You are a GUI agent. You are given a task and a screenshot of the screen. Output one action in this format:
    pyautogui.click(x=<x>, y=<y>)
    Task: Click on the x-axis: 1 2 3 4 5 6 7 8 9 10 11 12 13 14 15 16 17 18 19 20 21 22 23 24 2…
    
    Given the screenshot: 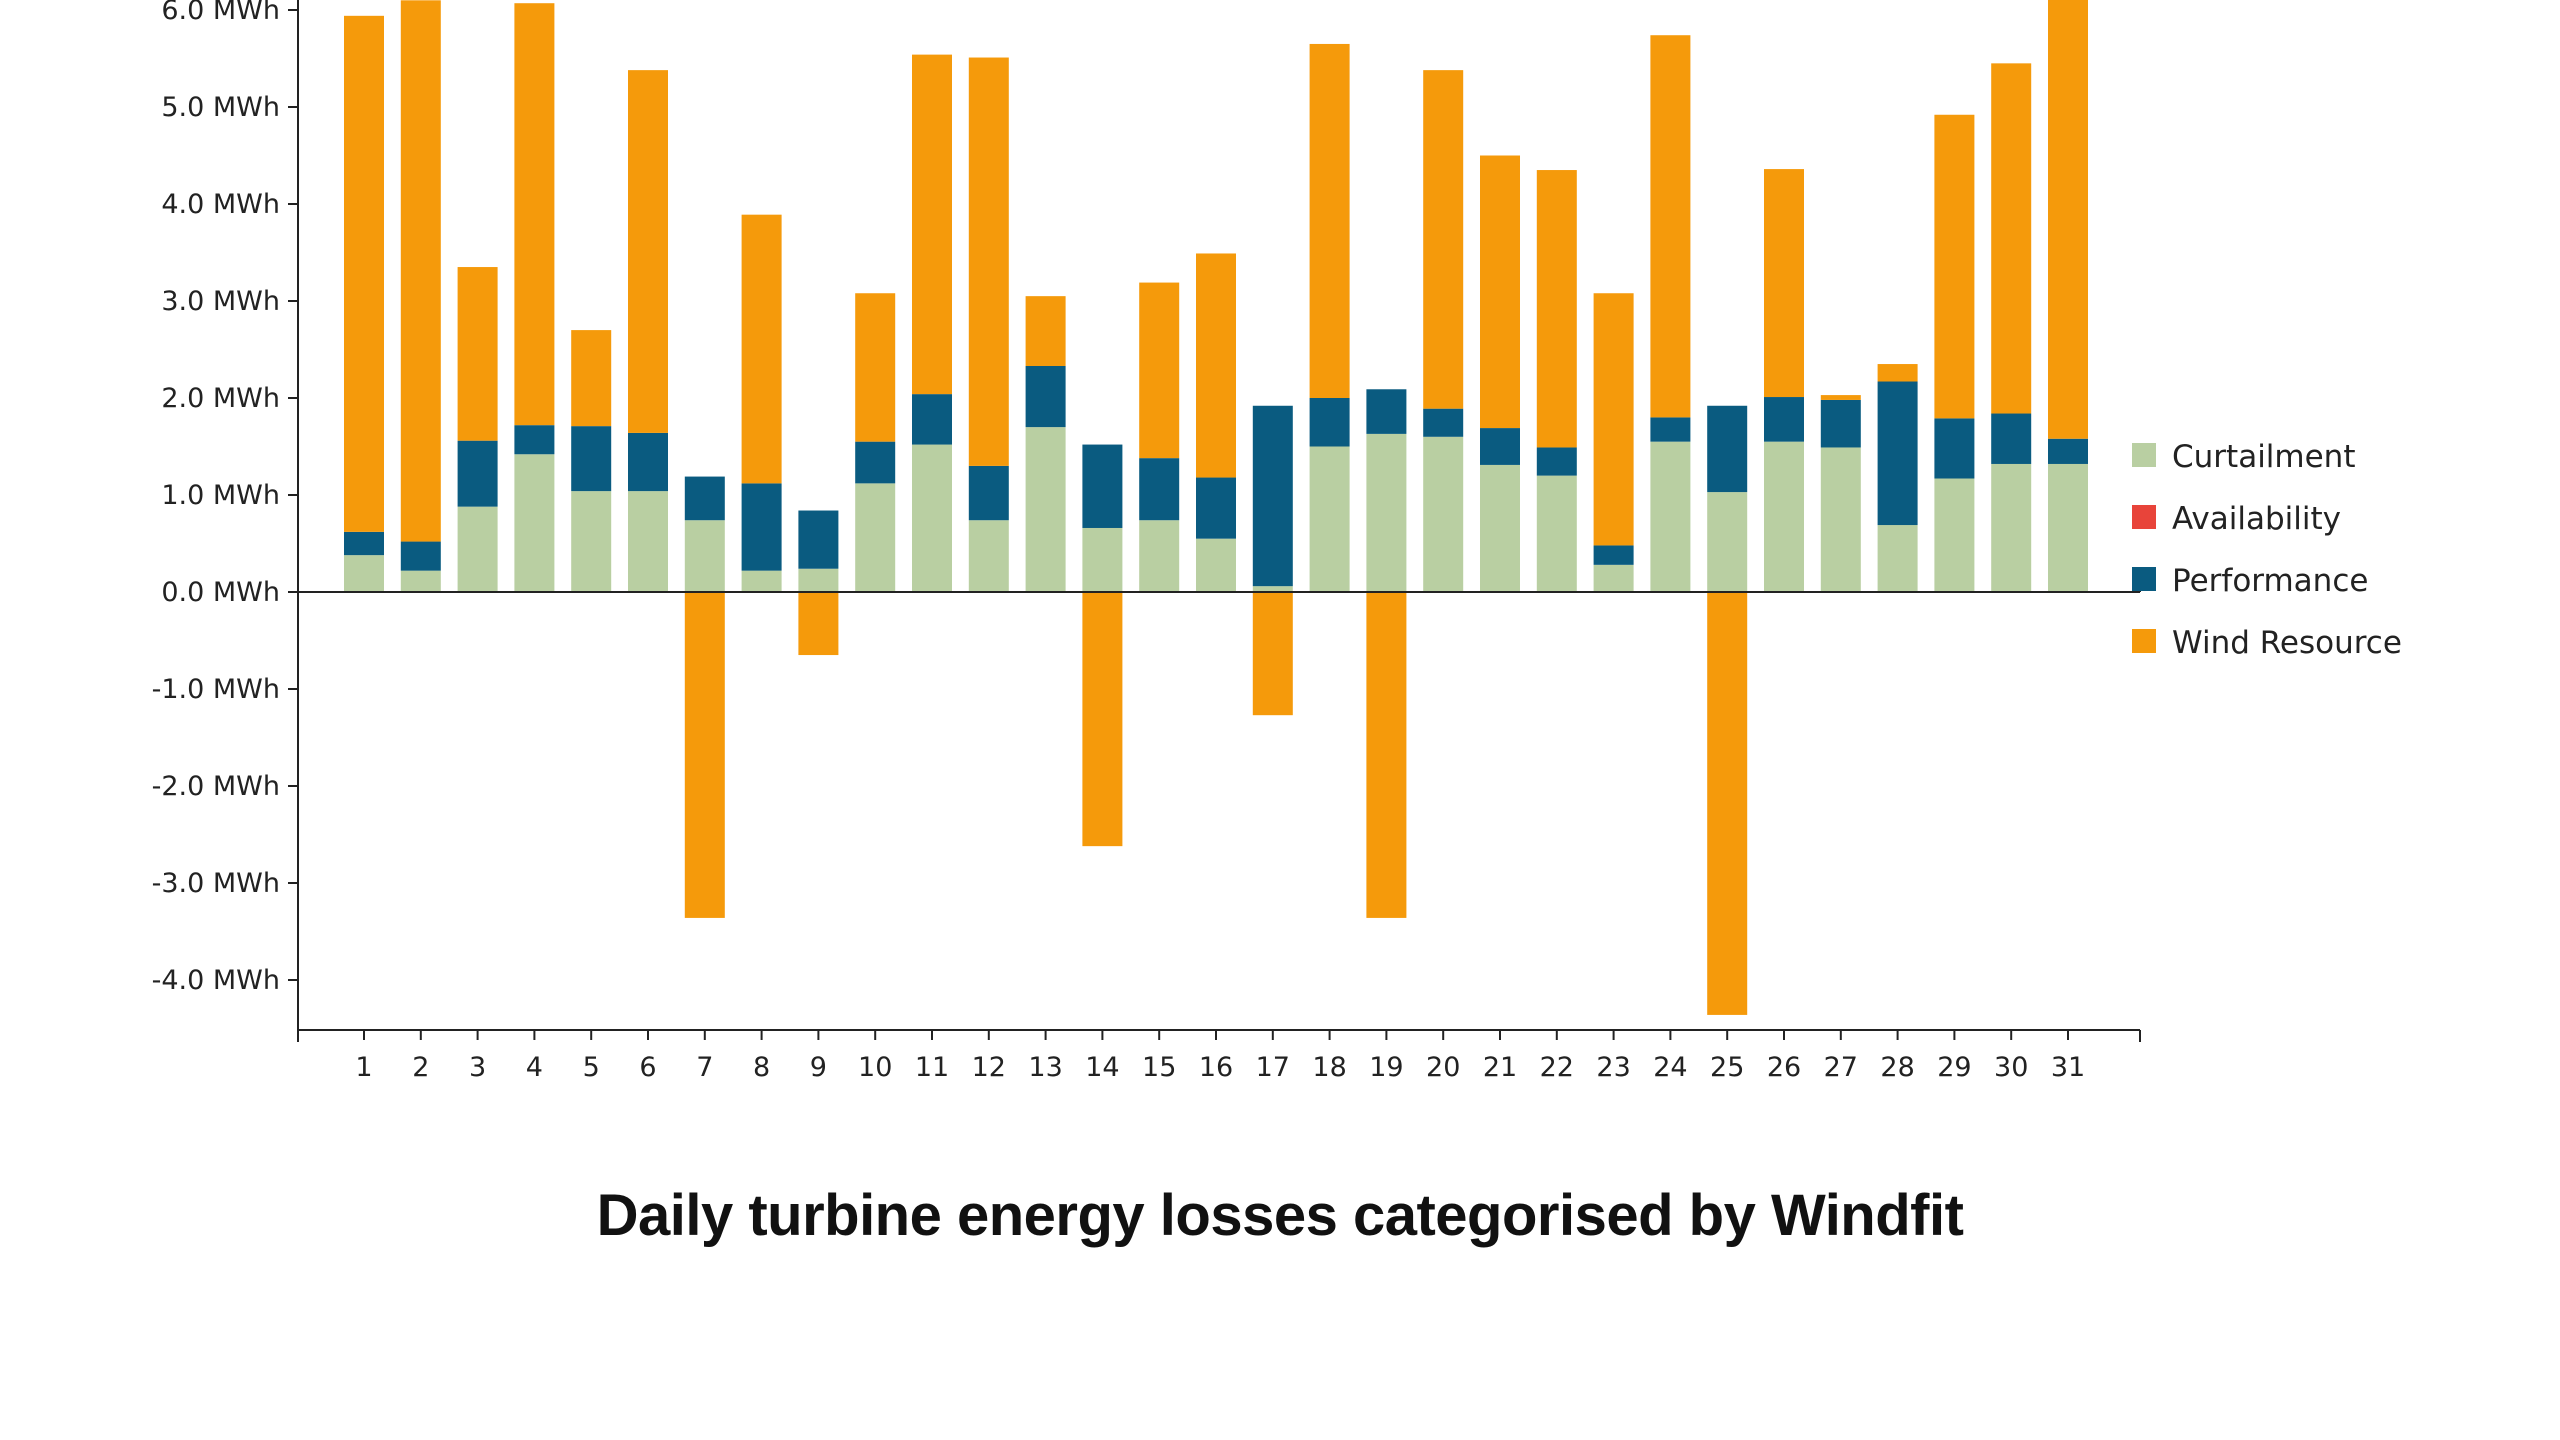 What is the action you would take?
    pyautogui.click(x=1220, y=1056)
    